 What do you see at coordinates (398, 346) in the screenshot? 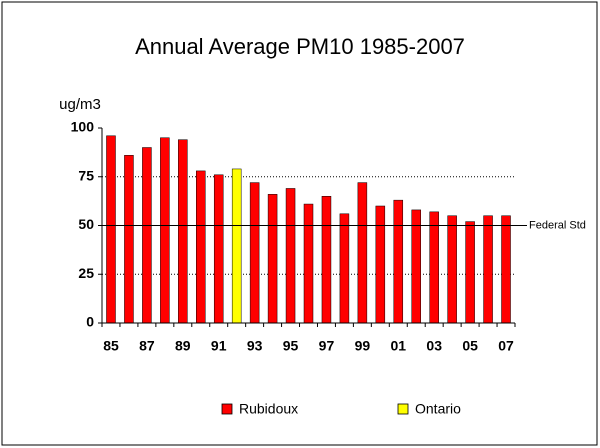
I see `x-tick-label: 01` at bounding box center [398, 346].